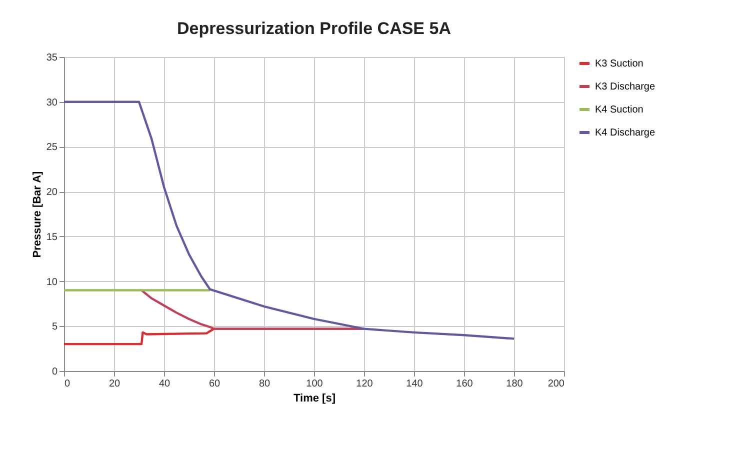  Describe the element at coordinates (556, 384) in the screenshot. I see `x-tick-label: 200` at that location.